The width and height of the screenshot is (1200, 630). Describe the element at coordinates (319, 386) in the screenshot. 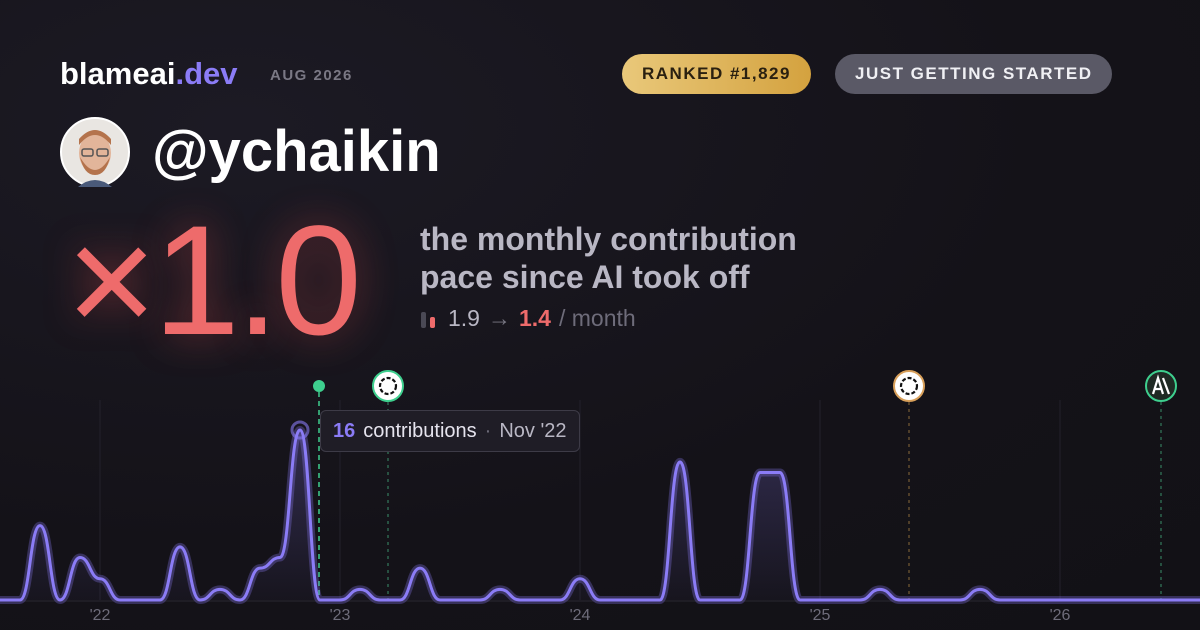

I see `event-dot` at that location.